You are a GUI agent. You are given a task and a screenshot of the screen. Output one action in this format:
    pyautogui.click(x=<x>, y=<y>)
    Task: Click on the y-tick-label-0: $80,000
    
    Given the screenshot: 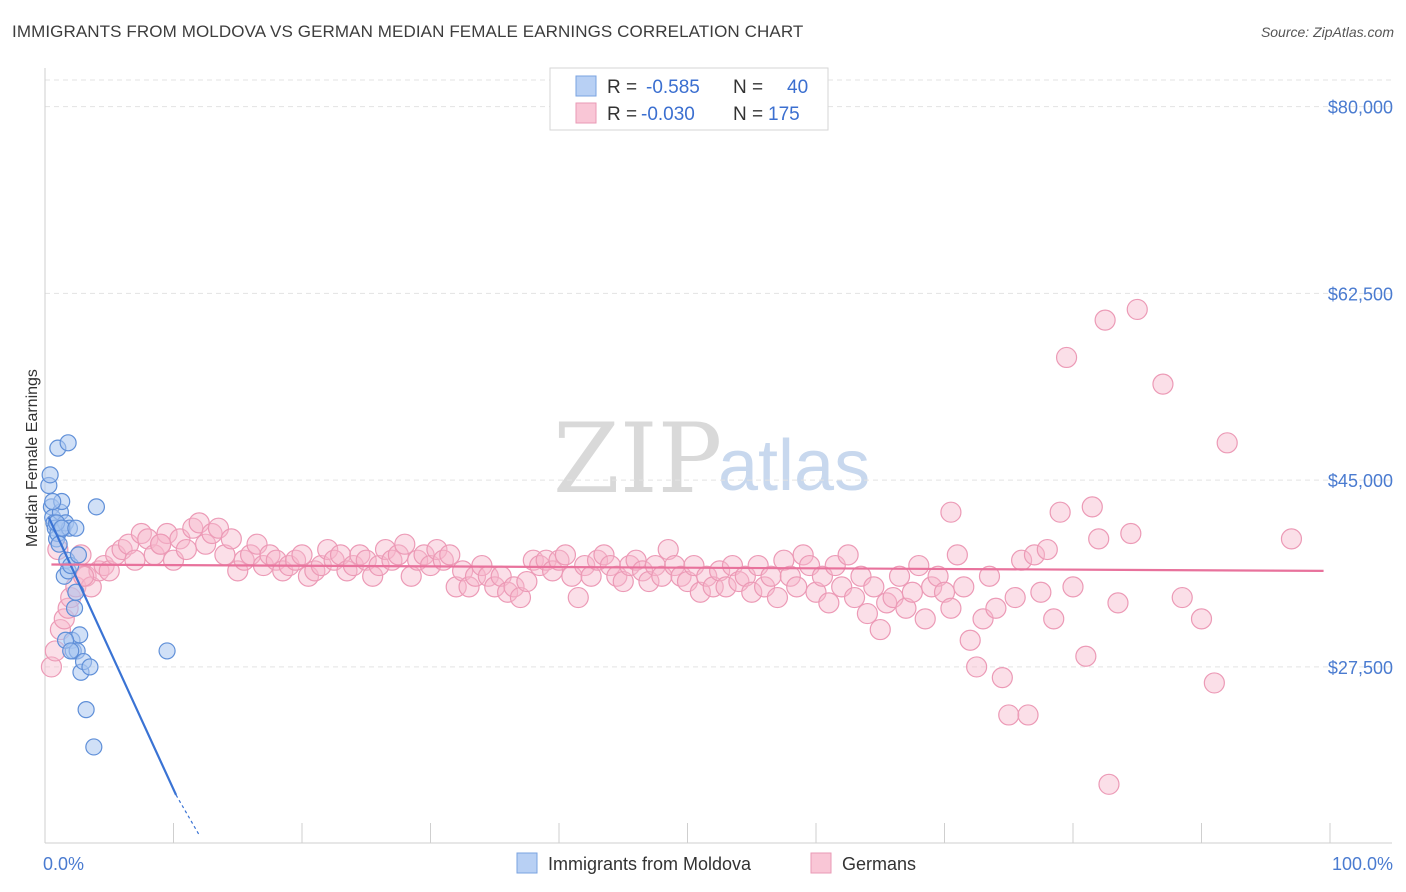 What is the action you would take?
    pyautogui.click(x=1360, y=108)
    